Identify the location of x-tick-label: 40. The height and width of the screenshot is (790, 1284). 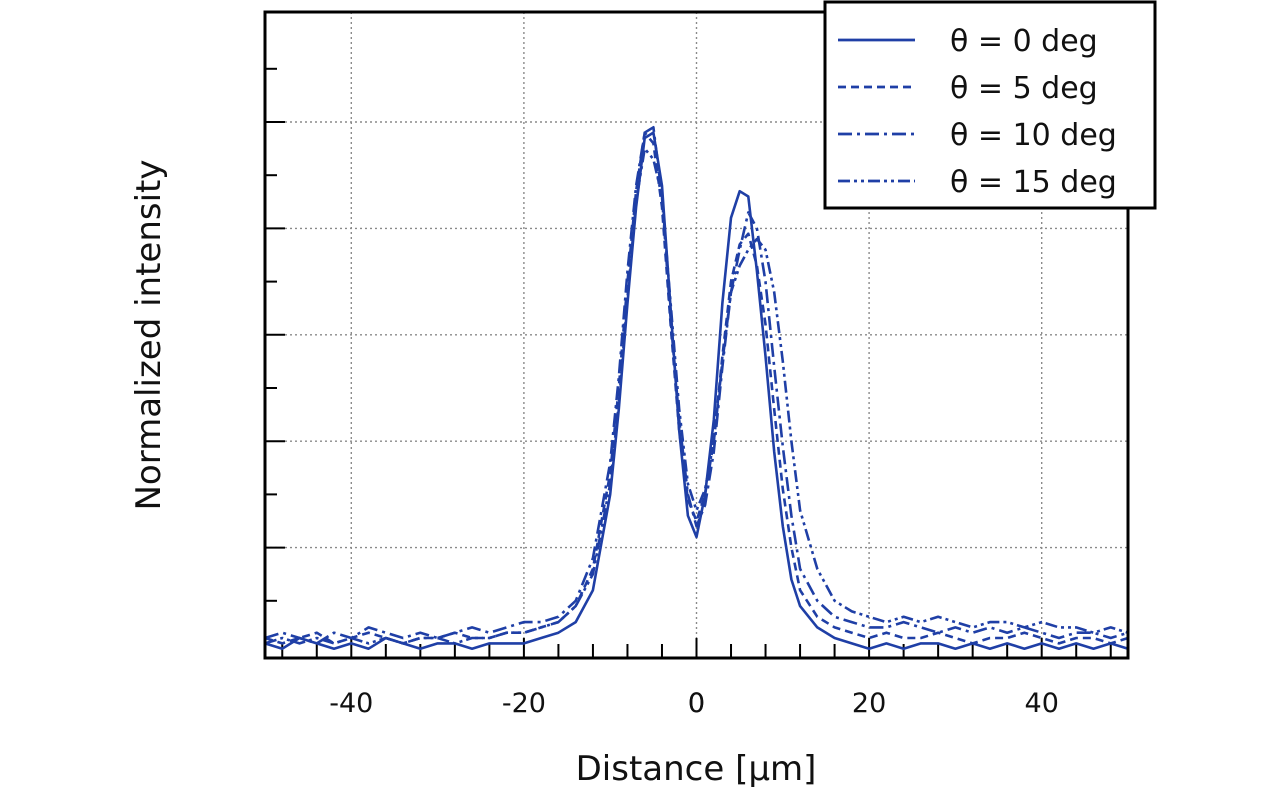
(1042, 703).